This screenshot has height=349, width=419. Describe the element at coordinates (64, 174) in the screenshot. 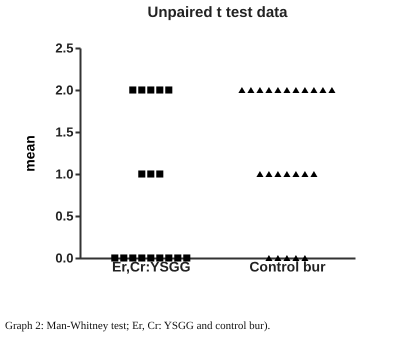

I see `y-tick-label: 1.0` at that location.